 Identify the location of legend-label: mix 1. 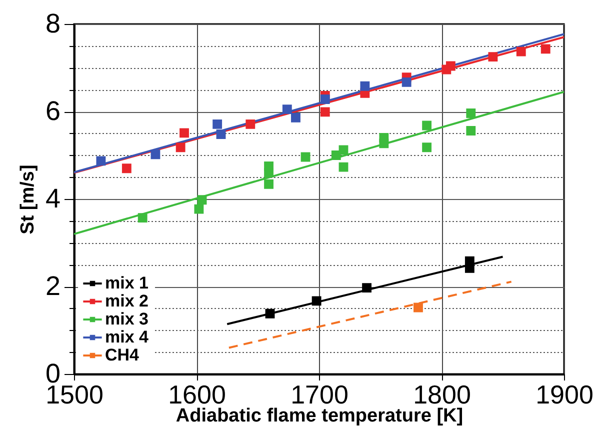
(126, 283).